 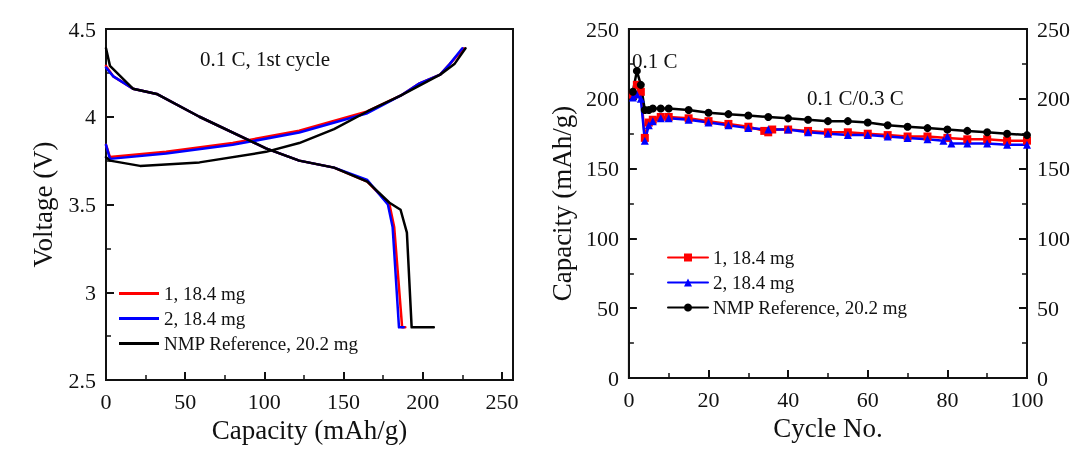 I want to click on y-tick-label: 200, so click(x=602, y=99).